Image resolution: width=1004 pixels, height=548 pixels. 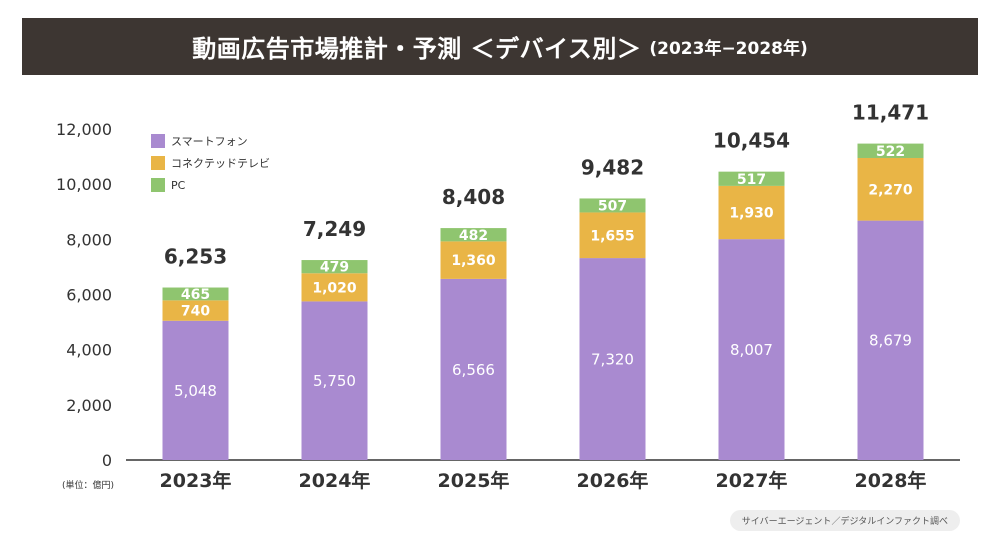 I want to click on bar-value-label: 6,566, so click(x=473, y=370).